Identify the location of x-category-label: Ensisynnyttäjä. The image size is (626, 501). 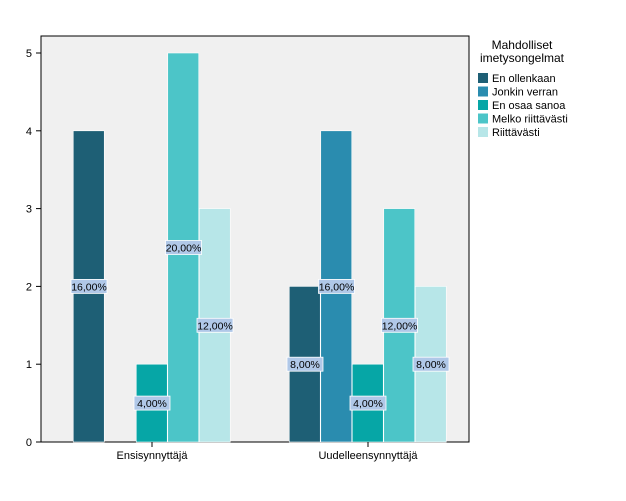
(153, 456).